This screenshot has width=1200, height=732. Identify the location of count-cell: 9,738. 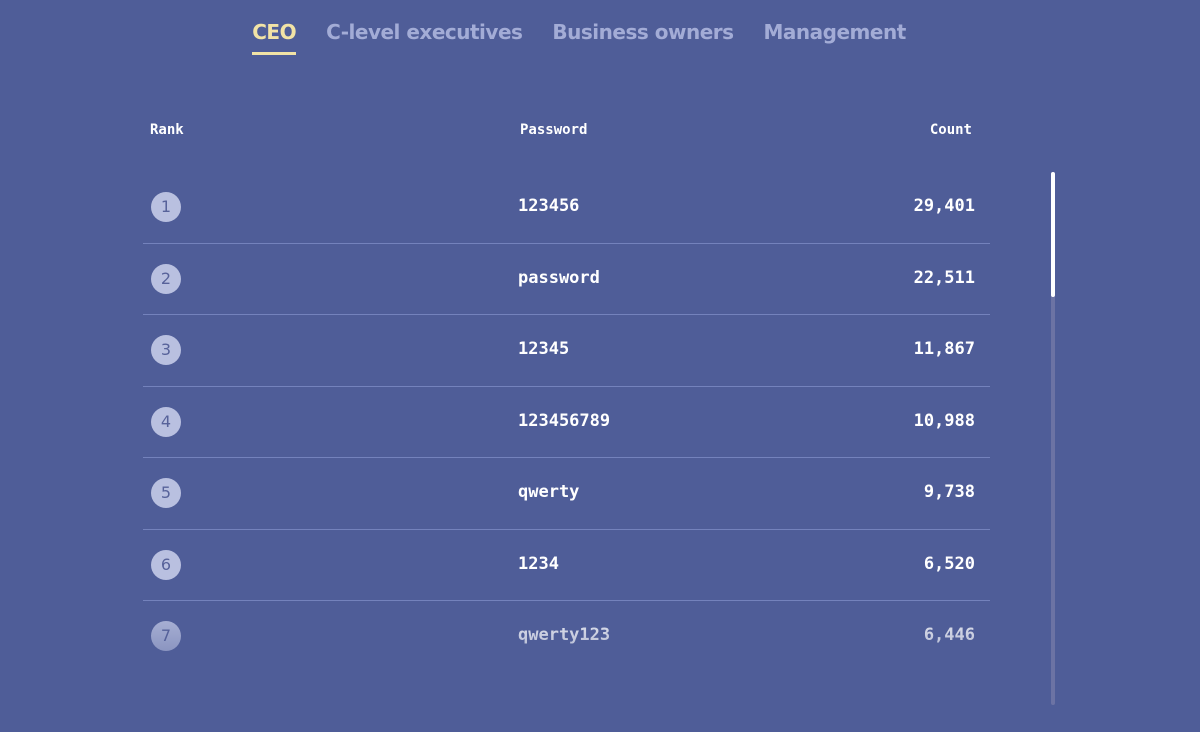
(949, 492).